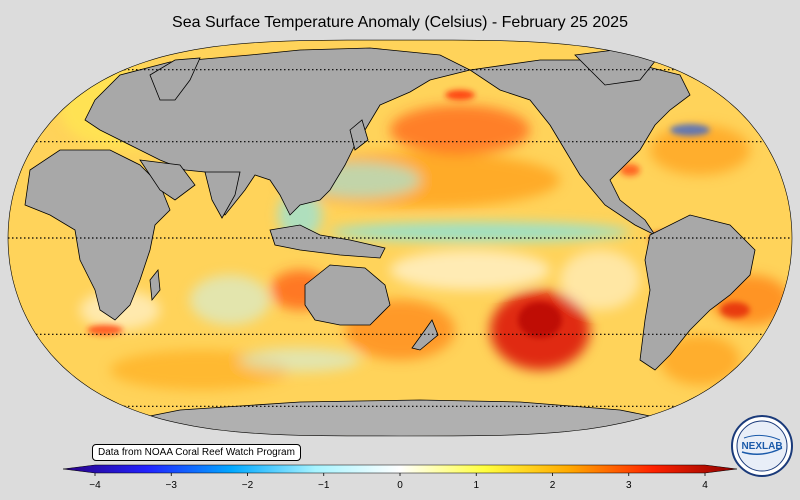  What do you see at coordinates (175, 79) in the screenshot?
I see `scandinavia-landmass` at bounding box center [175, 79].